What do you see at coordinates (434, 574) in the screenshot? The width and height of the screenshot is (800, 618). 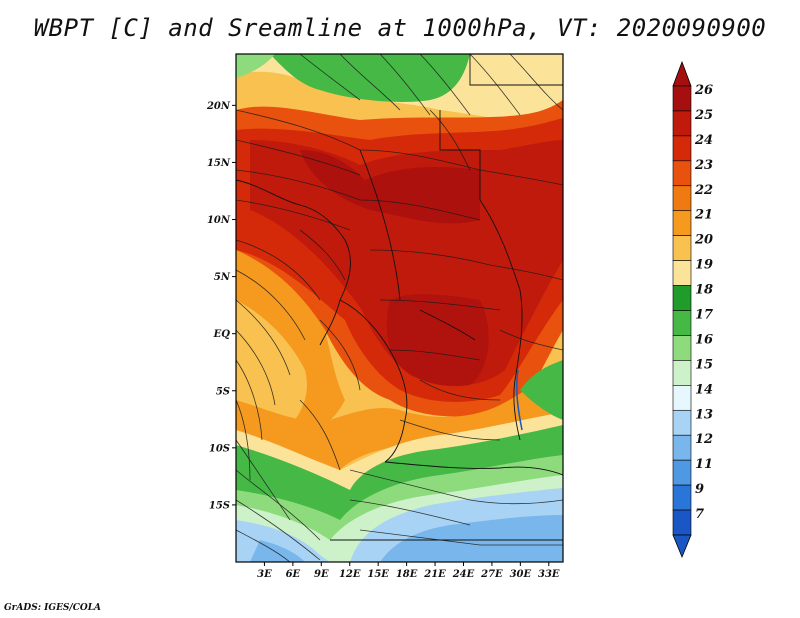 I see `lon-tick-label: 21E` at bounding box center [434, 574].